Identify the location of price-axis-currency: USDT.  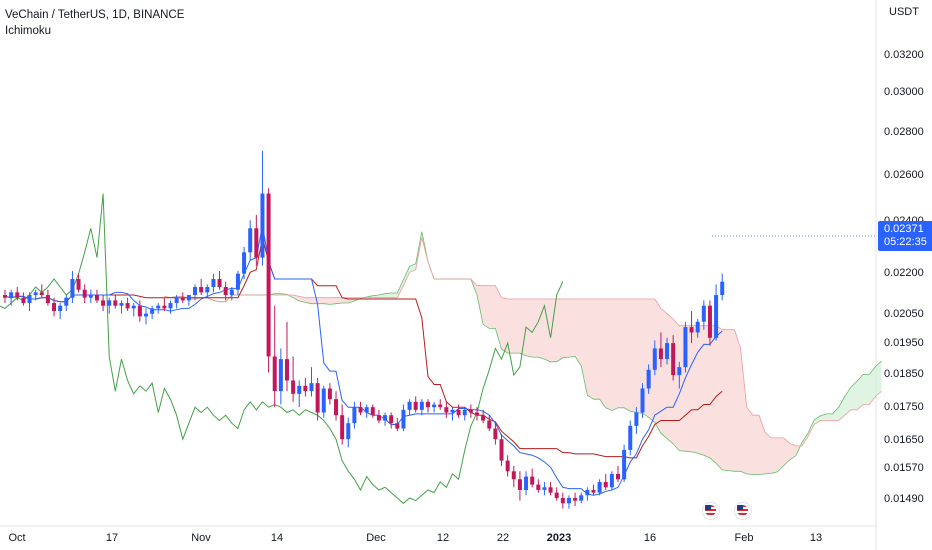
(904, 12).